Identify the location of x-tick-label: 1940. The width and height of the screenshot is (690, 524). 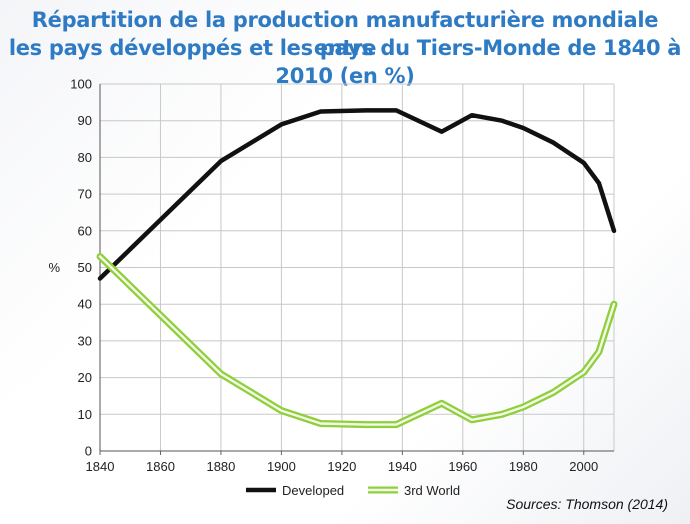
(402, 466).